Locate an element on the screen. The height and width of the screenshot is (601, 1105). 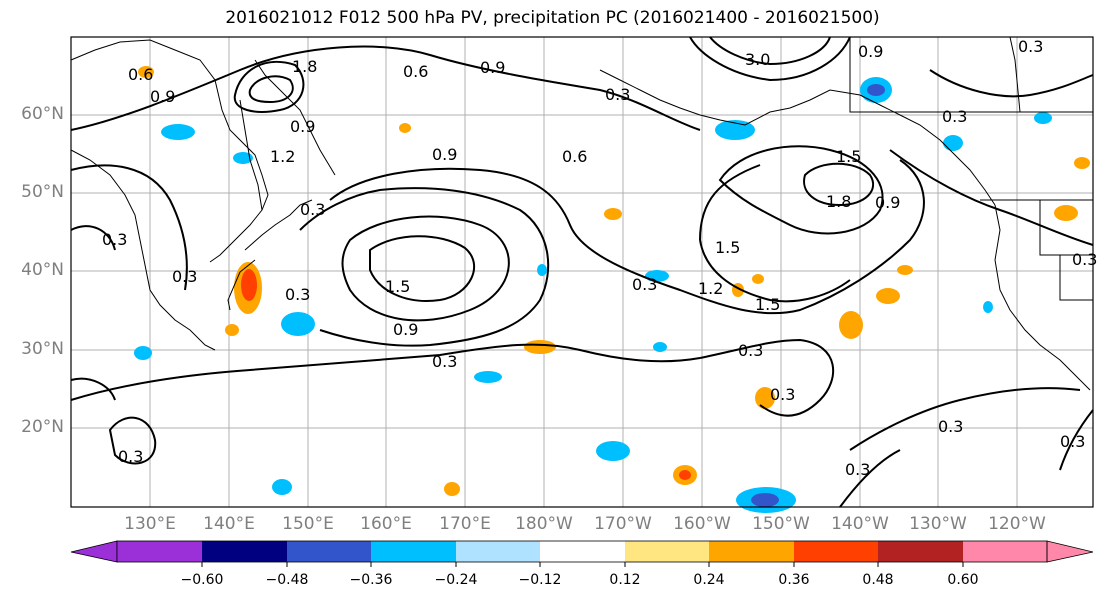
contour-1.8-closed is located at coordinates (269, 86).